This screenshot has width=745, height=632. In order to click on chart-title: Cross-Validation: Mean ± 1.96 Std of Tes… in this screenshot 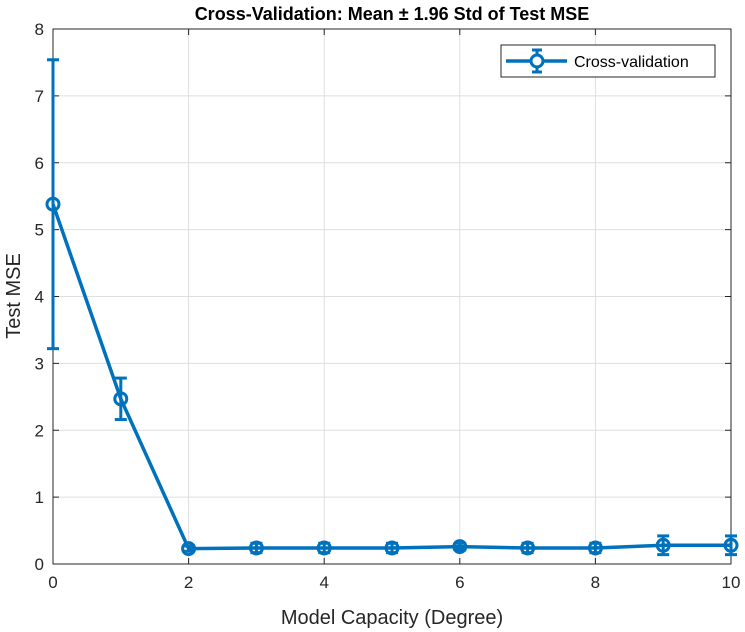, I will do `click(392, 14)`.